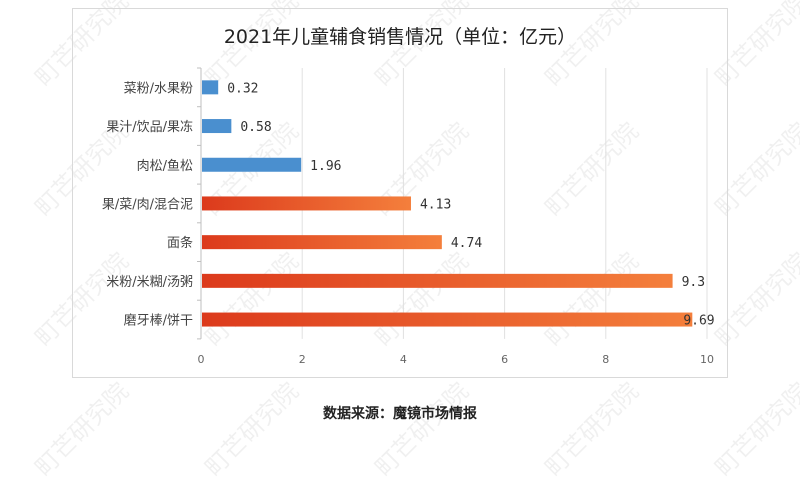  What do you see at coordinates (698, 321) in the screenshot?
I see `value-label: 9.69` at bounding box center [698, 321].